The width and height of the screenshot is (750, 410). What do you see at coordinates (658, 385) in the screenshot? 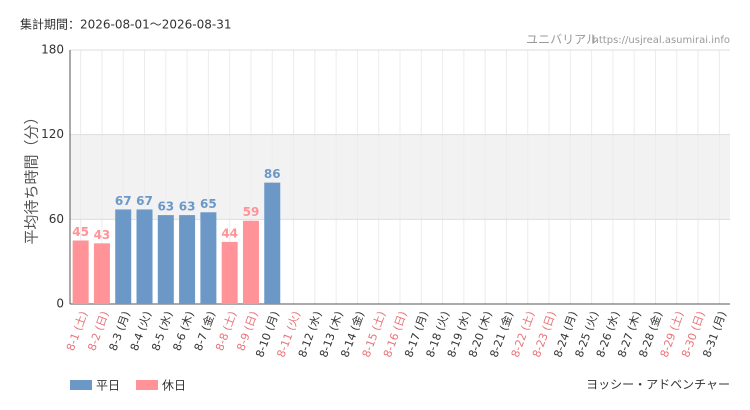
I see `attraction-name: ヨッシー・アドベンチャー` at bounding box center [658, 385].